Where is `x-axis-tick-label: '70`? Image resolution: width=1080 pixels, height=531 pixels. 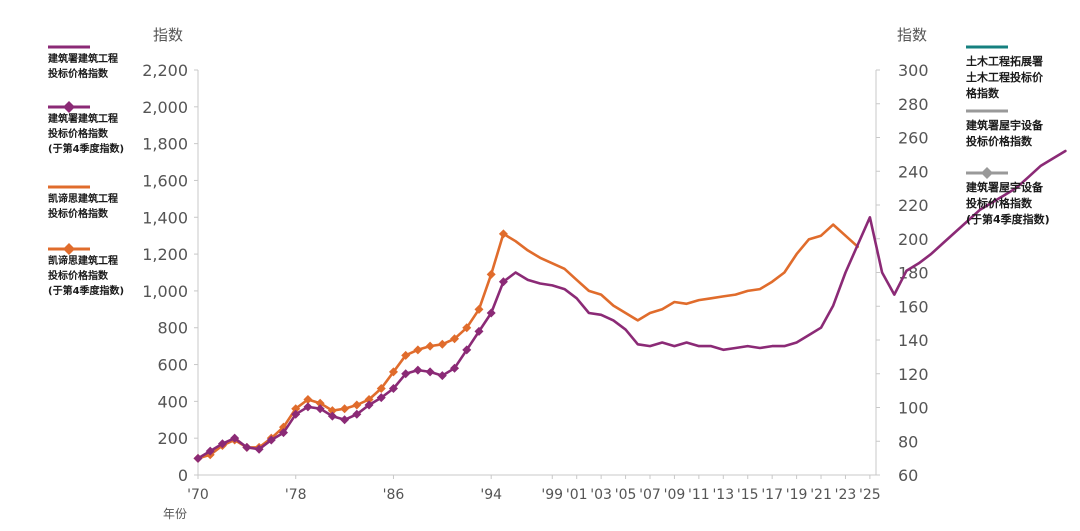
x-axis-tick-label: '70 is located at coordinates (198, 495).